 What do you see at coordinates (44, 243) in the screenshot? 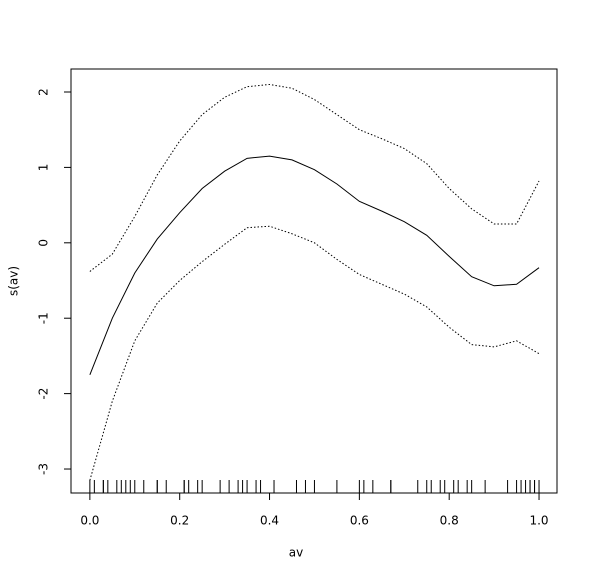
I see `y-tick-label: 0` at bounding box center [44, 243].